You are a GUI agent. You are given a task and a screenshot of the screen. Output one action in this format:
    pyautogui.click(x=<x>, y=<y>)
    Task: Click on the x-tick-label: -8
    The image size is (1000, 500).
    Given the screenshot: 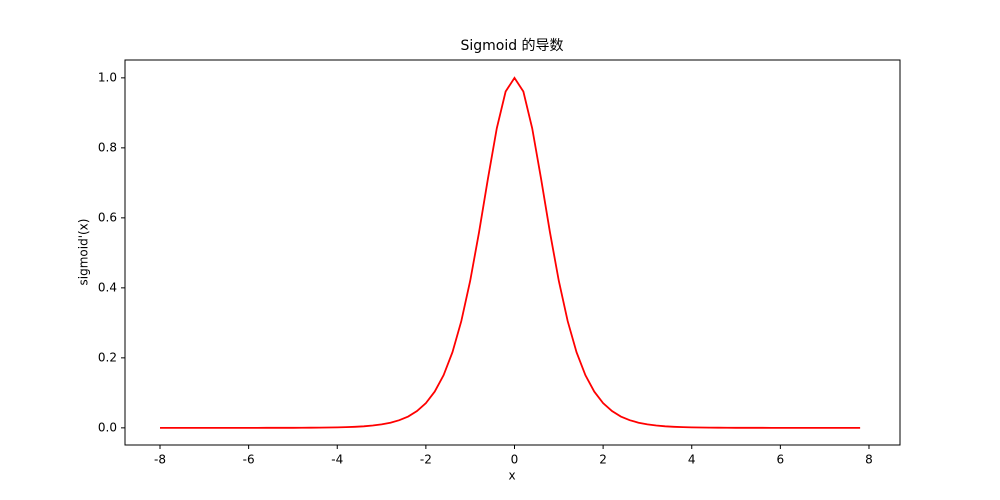 What is the action you would take?
    pyautogui.click(x=160, y=460)
    